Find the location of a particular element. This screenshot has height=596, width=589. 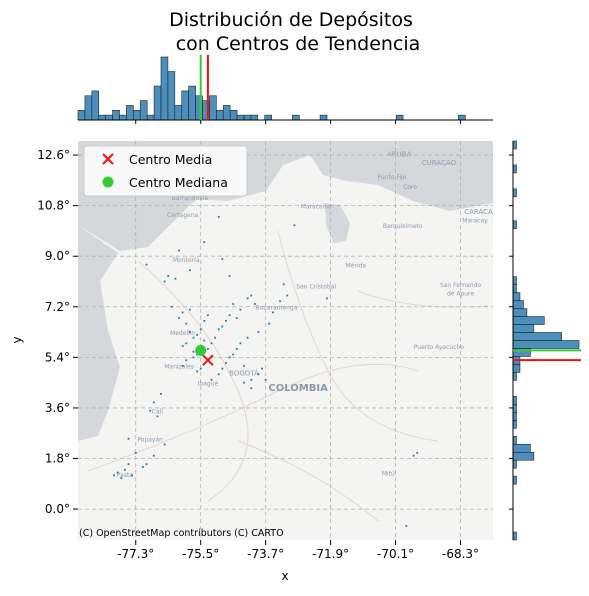

map-label: Cali is located at coordinates (158, 412).